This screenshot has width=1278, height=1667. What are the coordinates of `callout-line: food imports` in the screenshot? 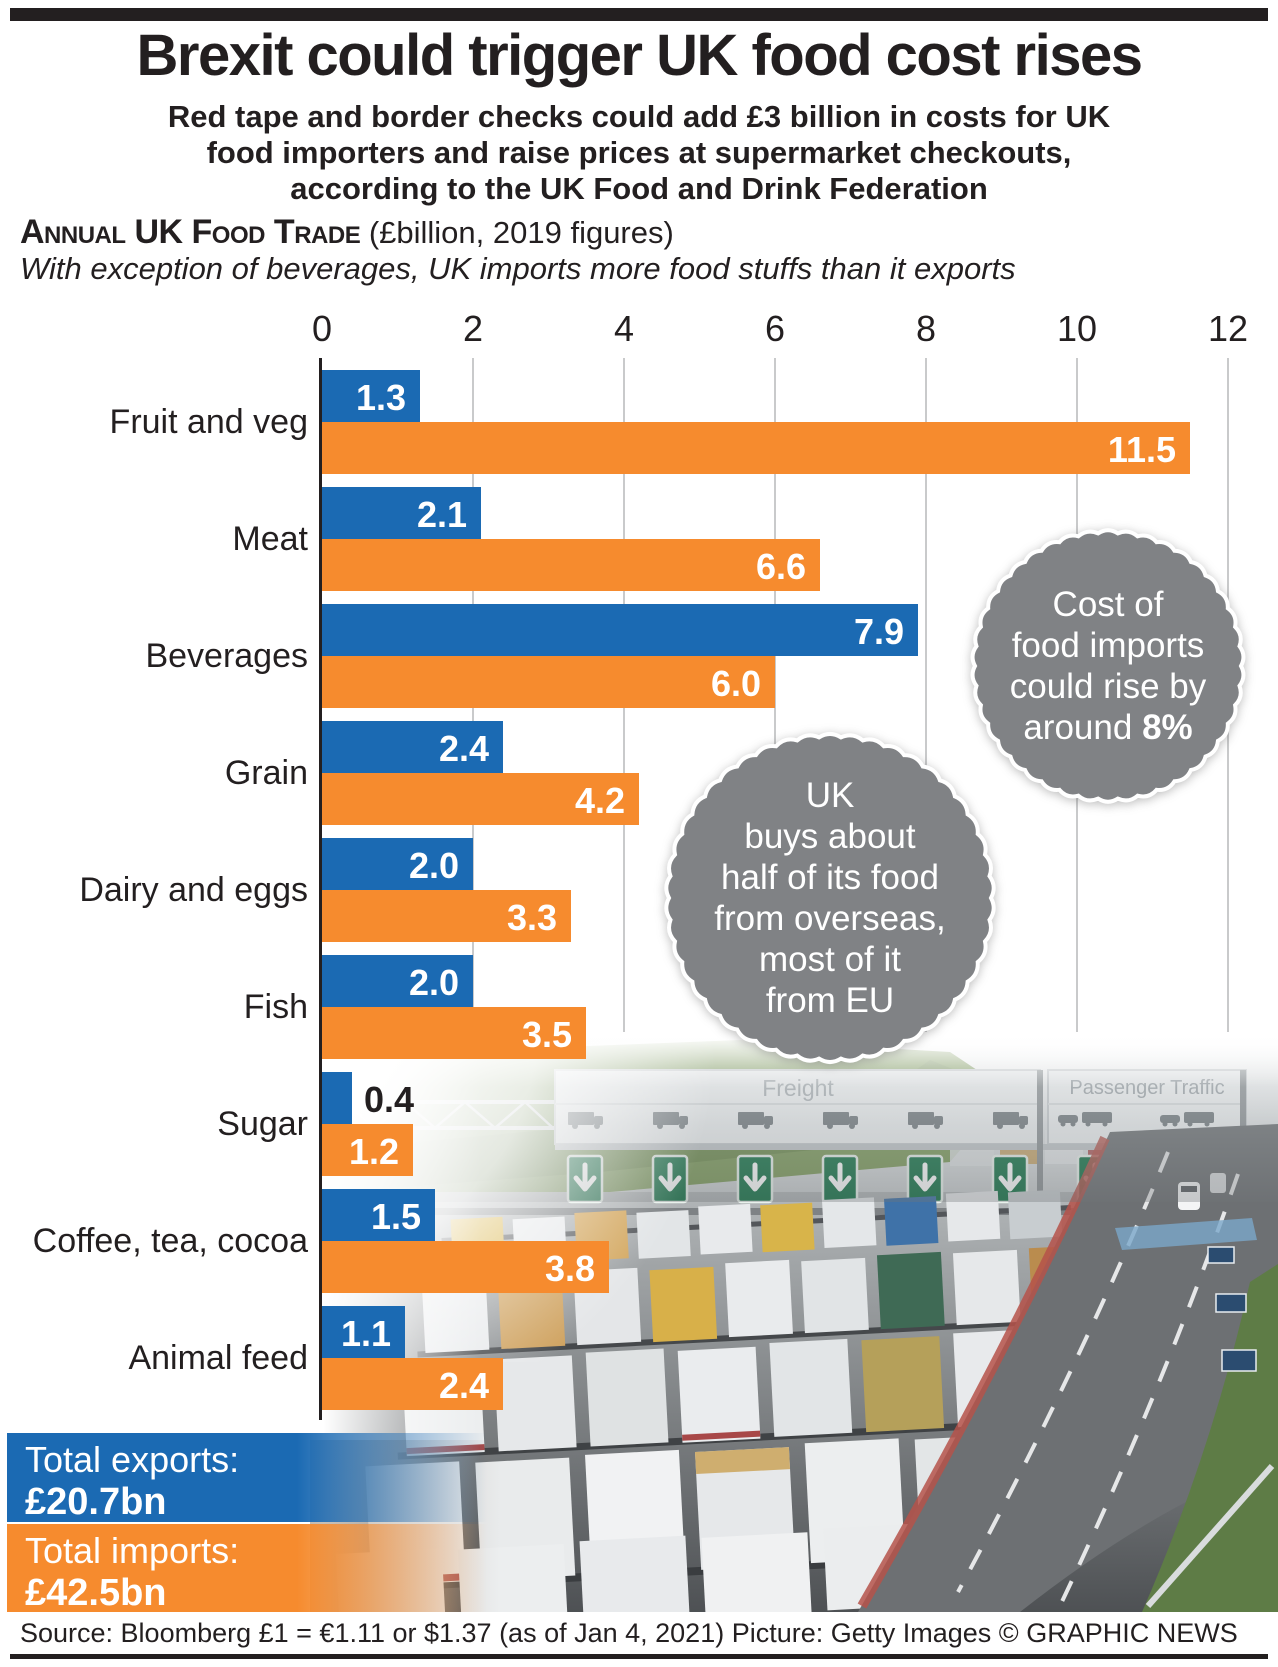 It's located at (1108, 645).